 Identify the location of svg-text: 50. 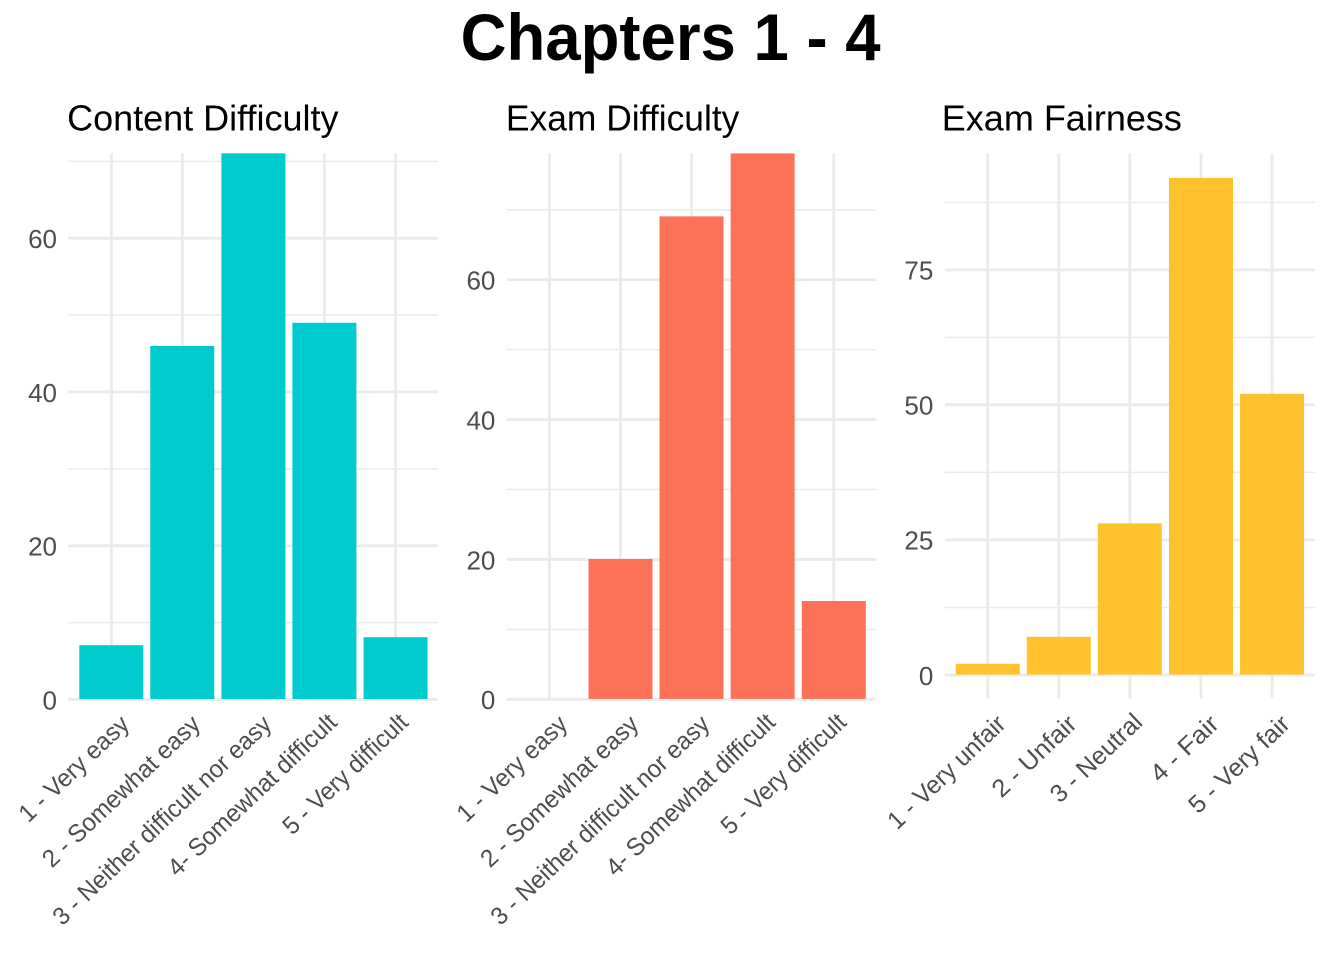
(918, 406).